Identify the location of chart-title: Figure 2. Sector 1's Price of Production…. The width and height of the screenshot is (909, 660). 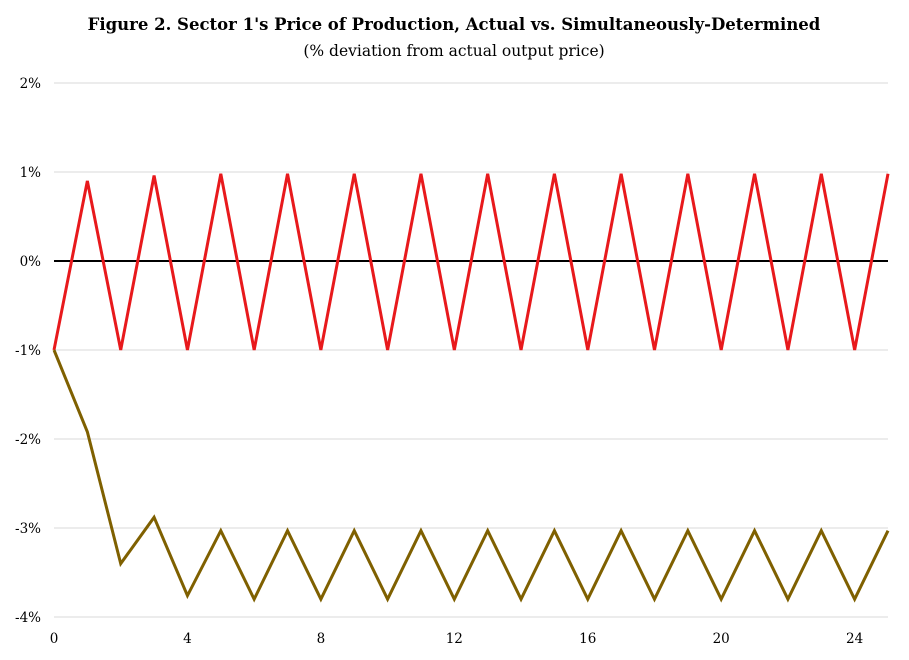
(454, 24).